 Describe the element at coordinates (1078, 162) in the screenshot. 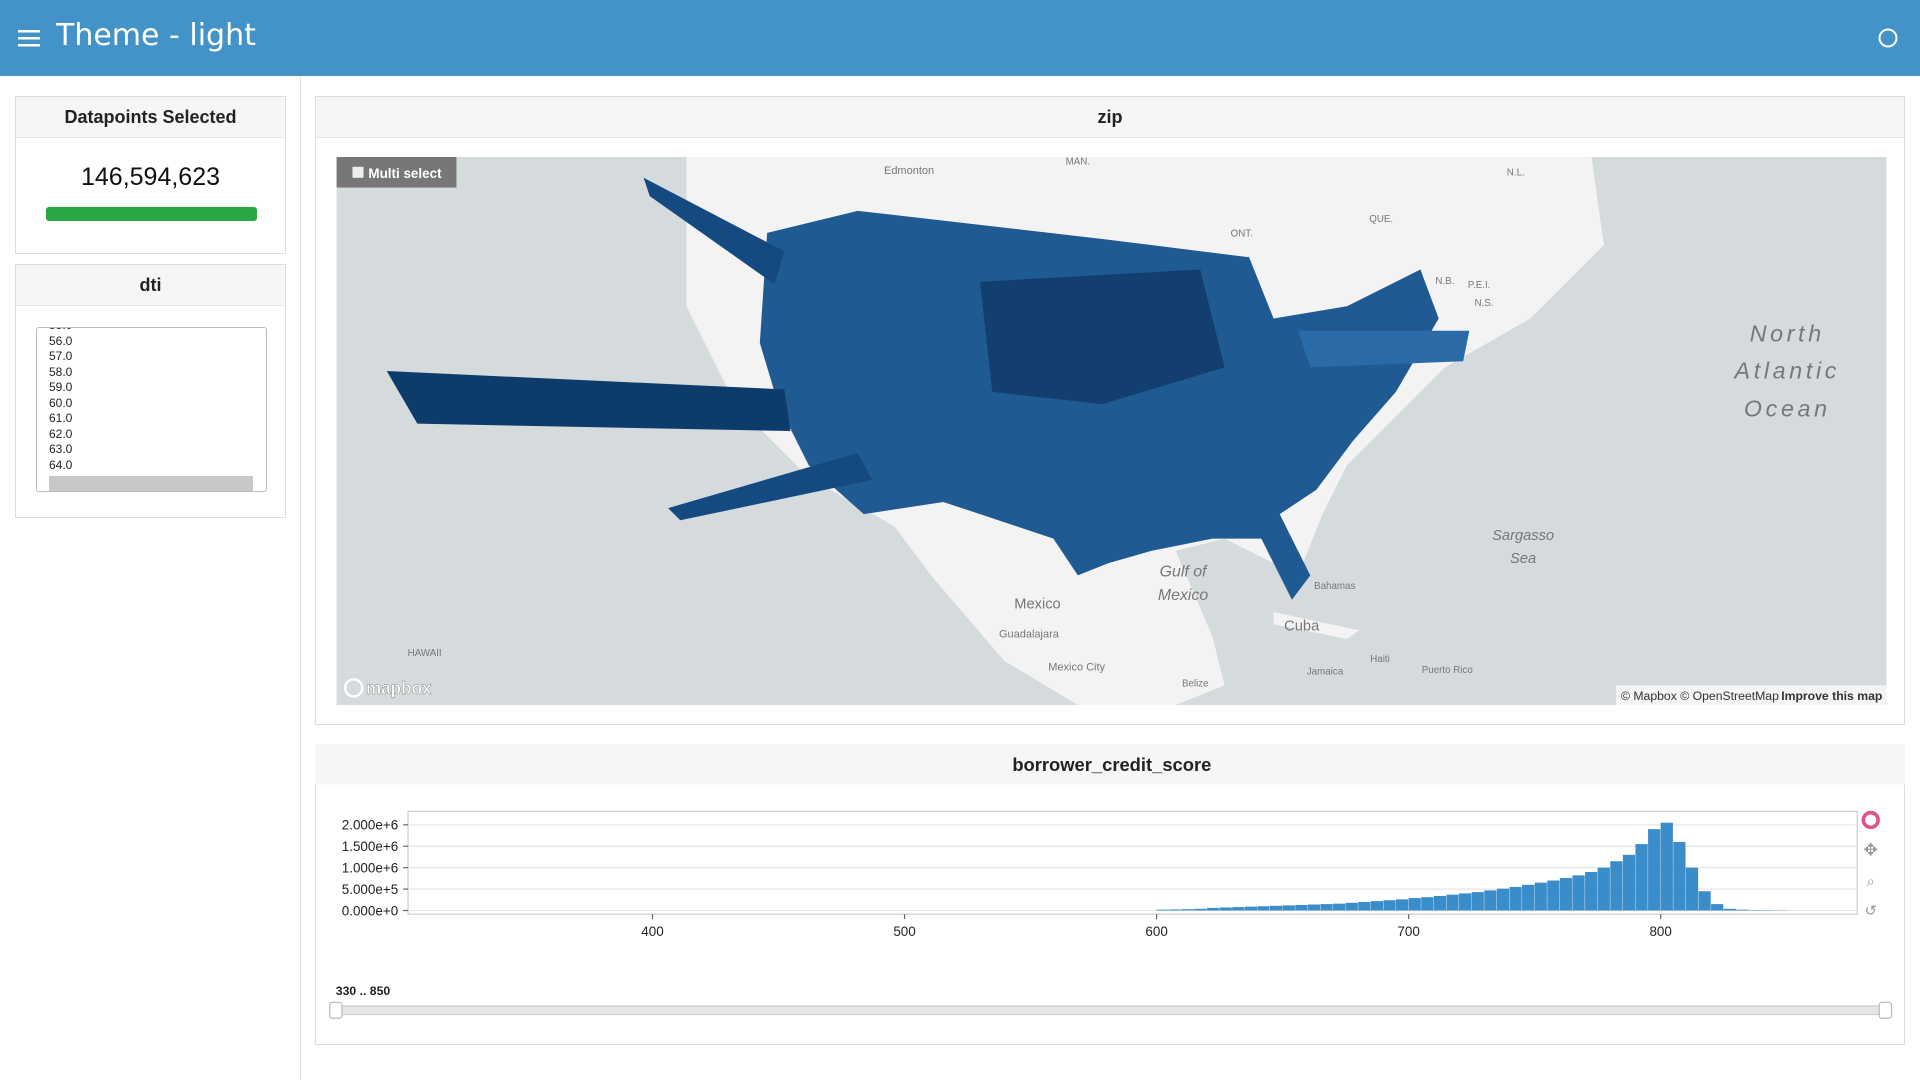

I see `map-label: MAN.` at that location.